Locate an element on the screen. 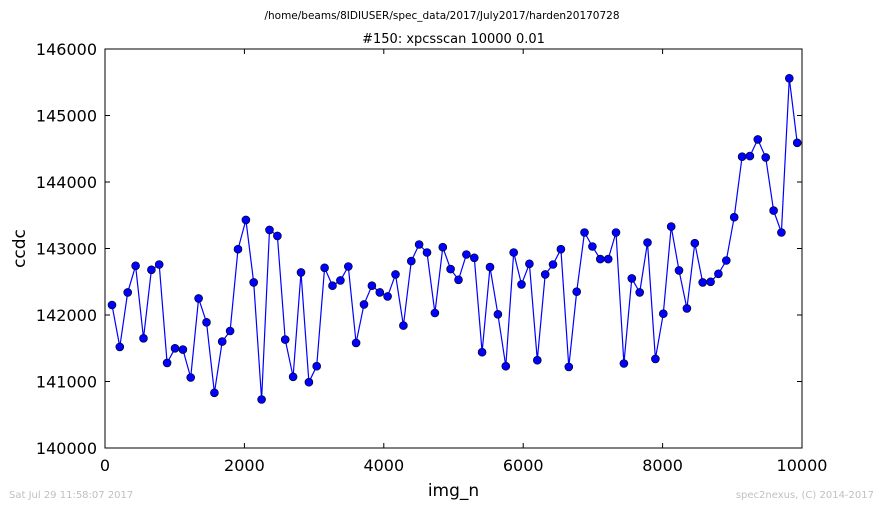 The width and height of the screenshot is (884, 509). y-tick-label: 140000 is located at coordinates (66, 448).